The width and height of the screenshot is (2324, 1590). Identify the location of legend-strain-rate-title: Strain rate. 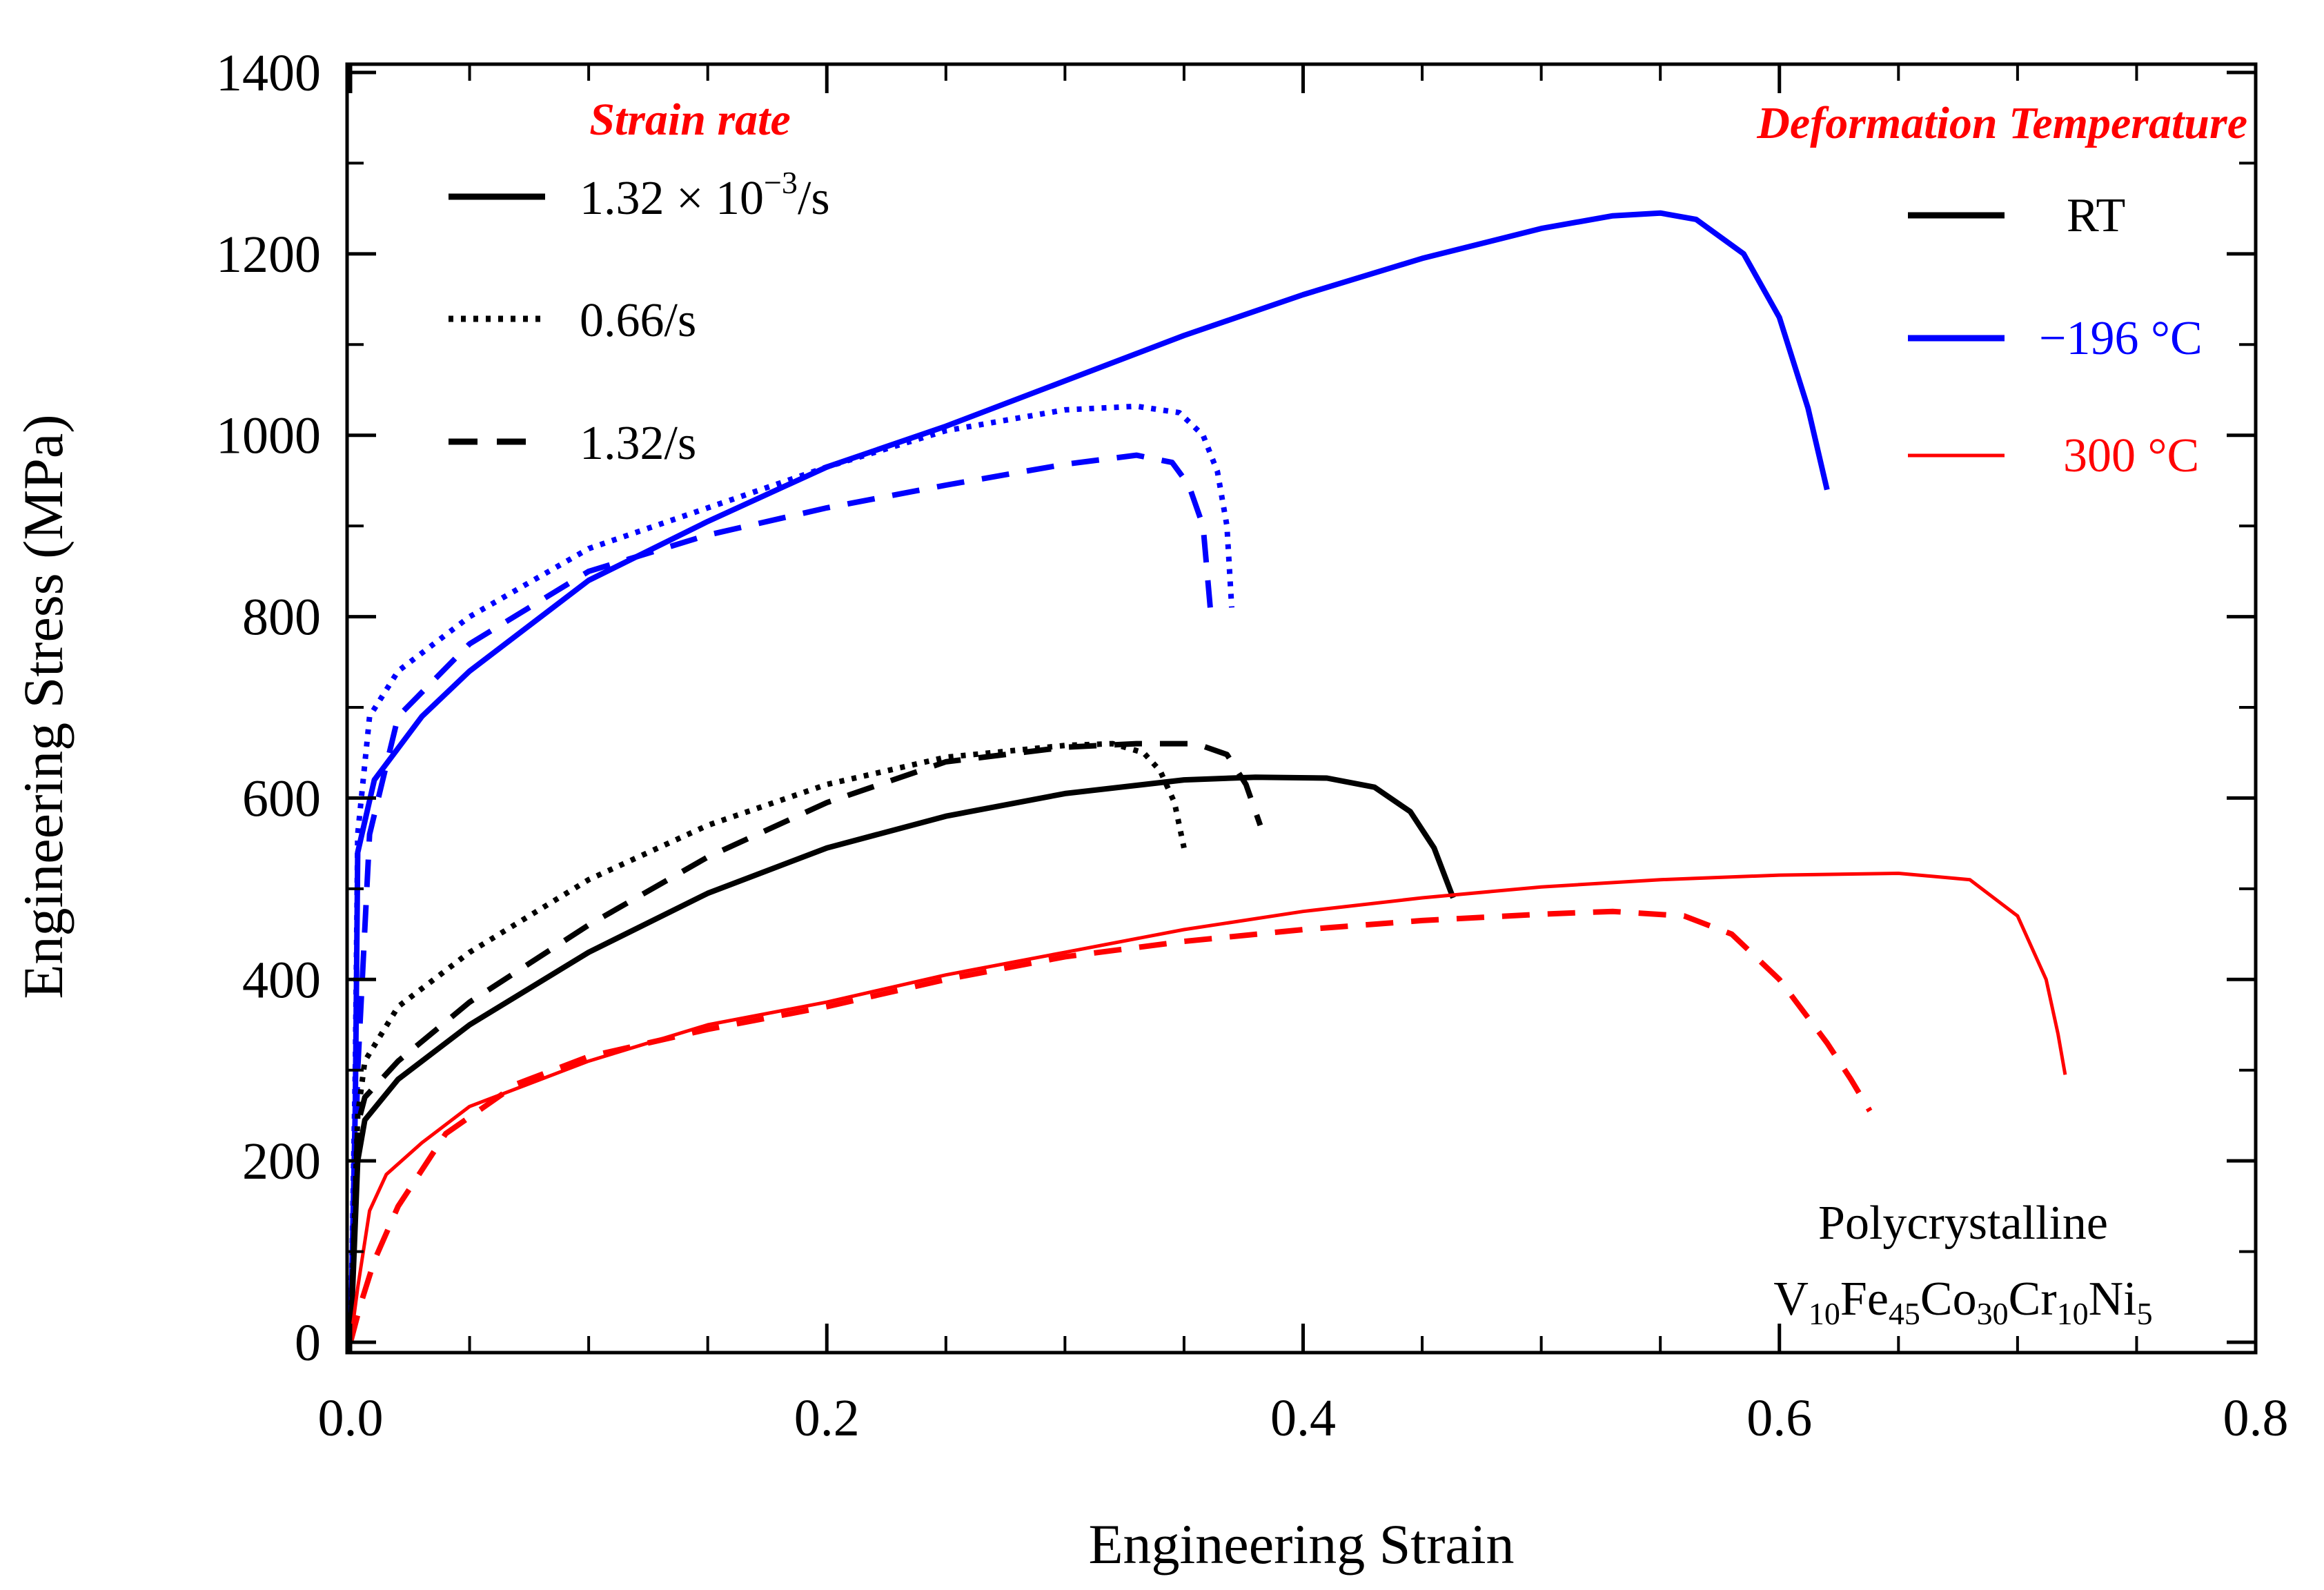
(690, 120).